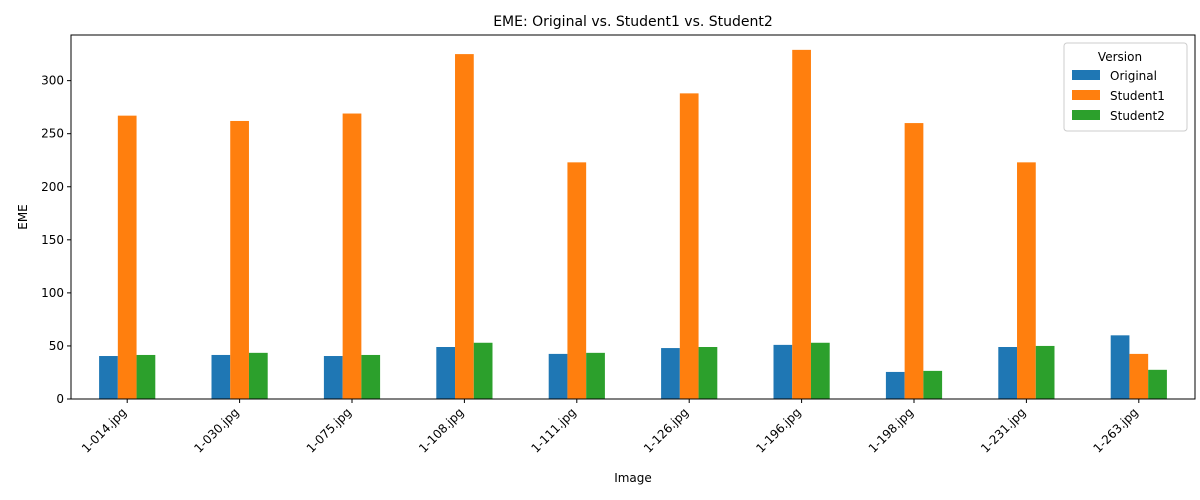 Image resolution: width=1200 pixels, height=500 pixels. I want to click on bar-student2-1-126.jpg, so click(708, 373).